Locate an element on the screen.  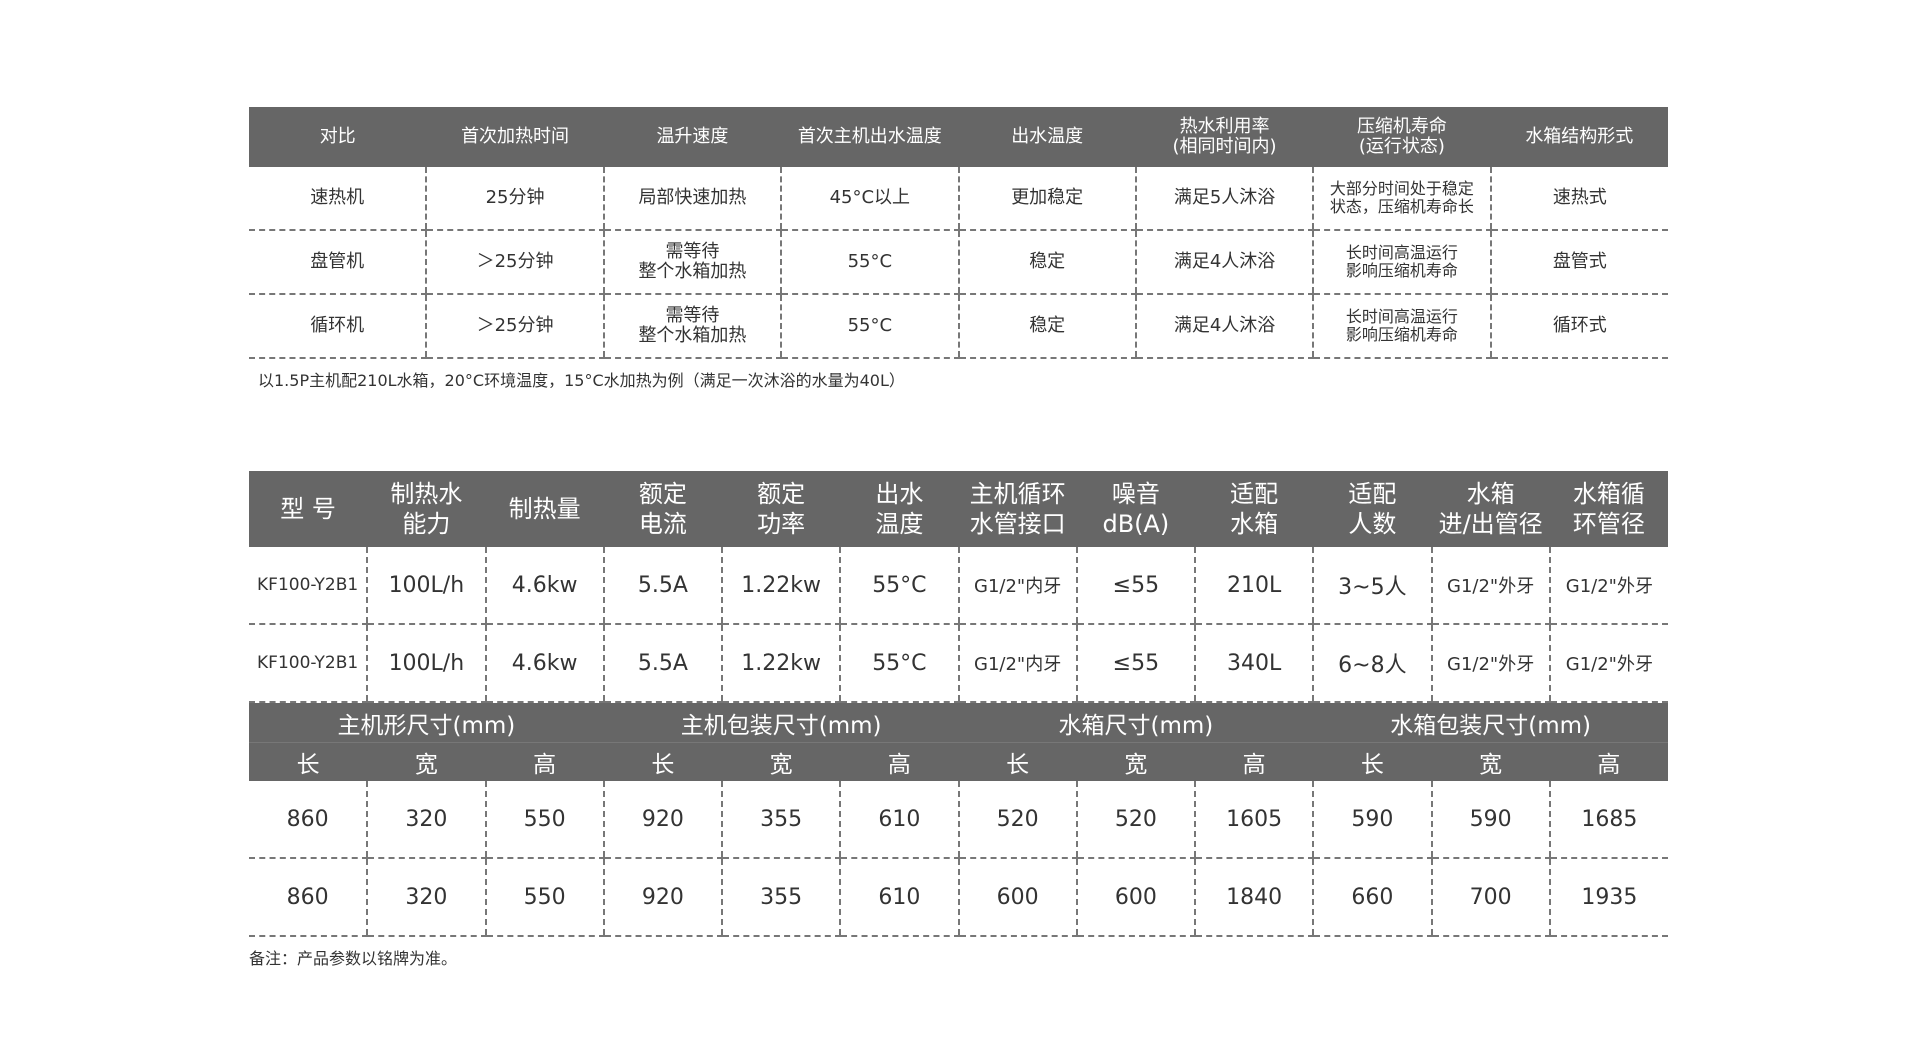
column-header: 出水温度 is located at coordinates (1047, 137).